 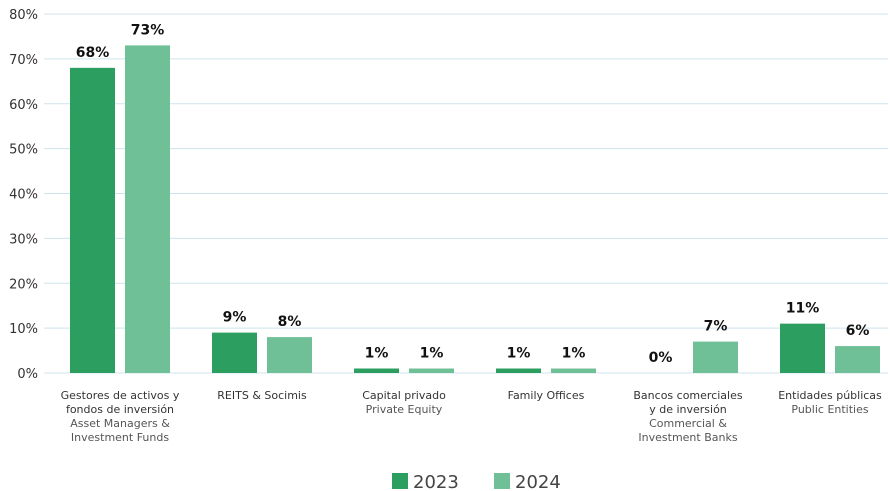 What do you see at coordinates (502, 481) in the screenshot?
I see `legend-swatch-2024` at bounding box center [502, 481].